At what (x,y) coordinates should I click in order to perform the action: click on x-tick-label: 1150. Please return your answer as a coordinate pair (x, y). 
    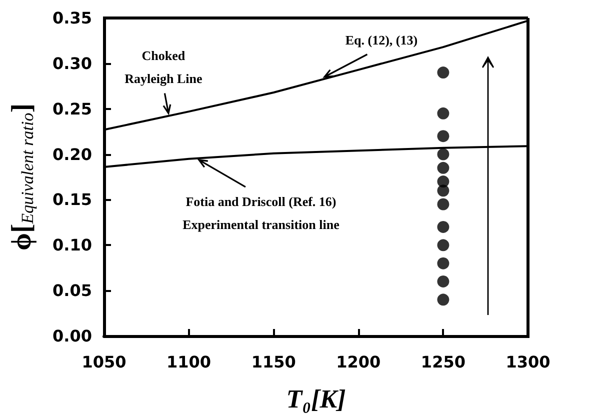
    Looking at the image, I should click on (273, 362).